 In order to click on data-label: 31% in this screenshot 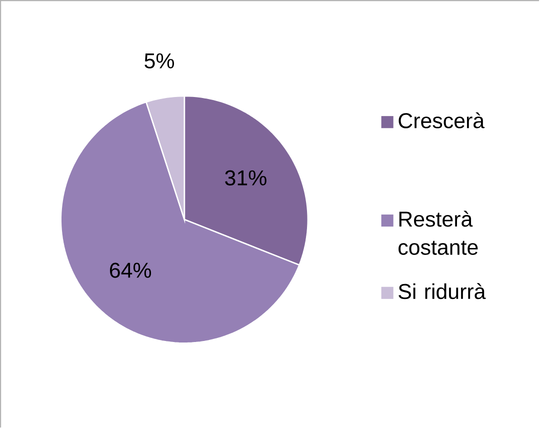, I will do `click(245, 178)`.